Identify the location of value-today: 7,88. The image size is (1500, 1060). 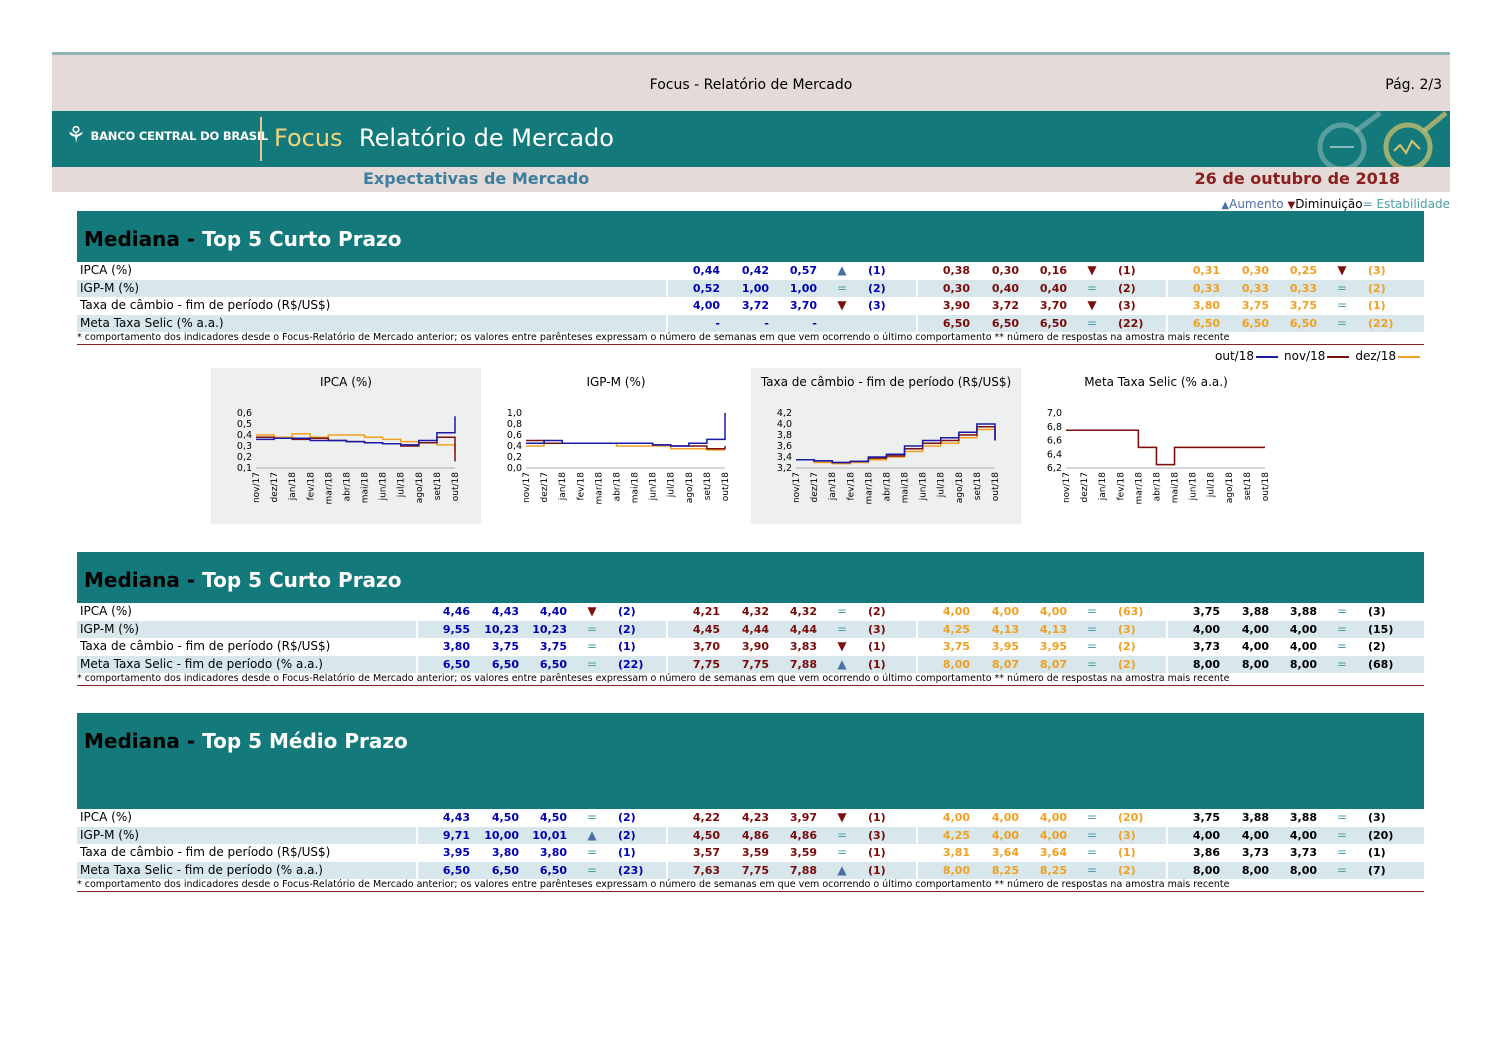
(803, 664).